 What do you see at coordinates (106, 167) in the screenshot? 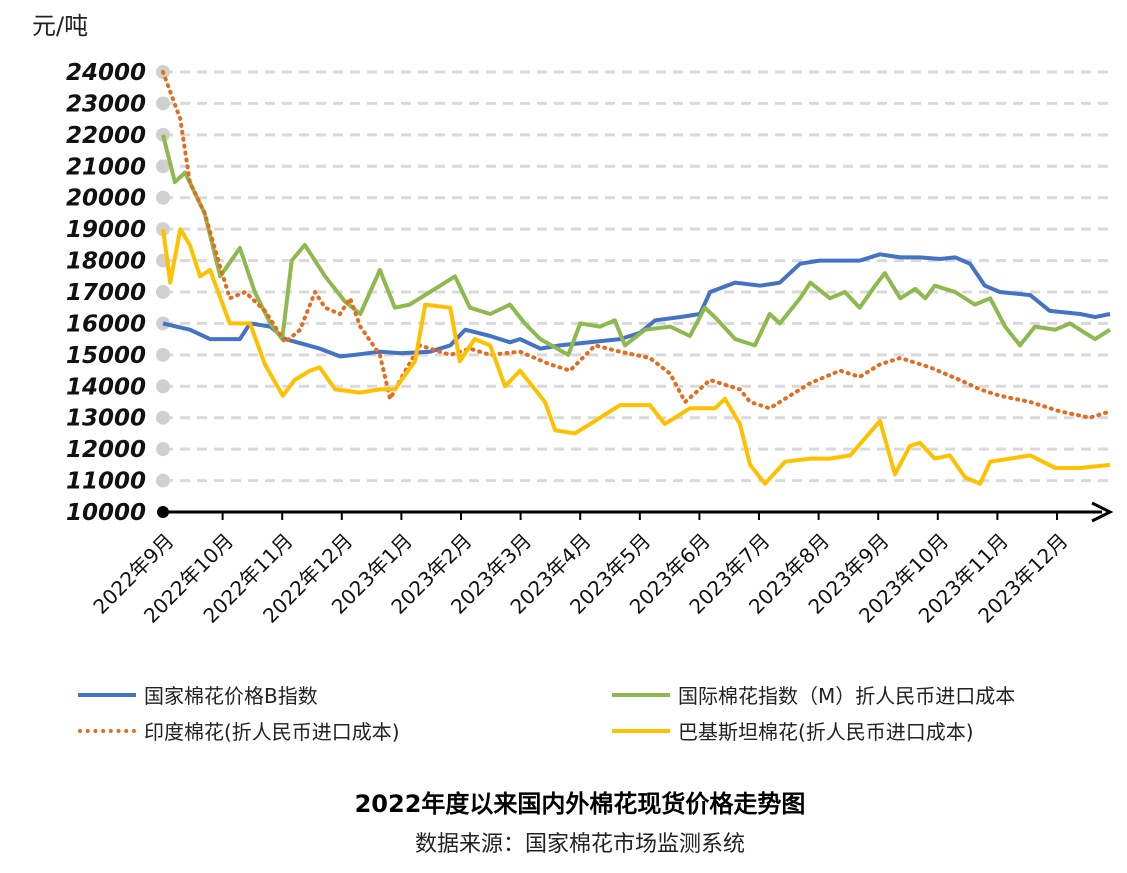
I see `y-tick-label: 21000` at bounding box center [106, 167].